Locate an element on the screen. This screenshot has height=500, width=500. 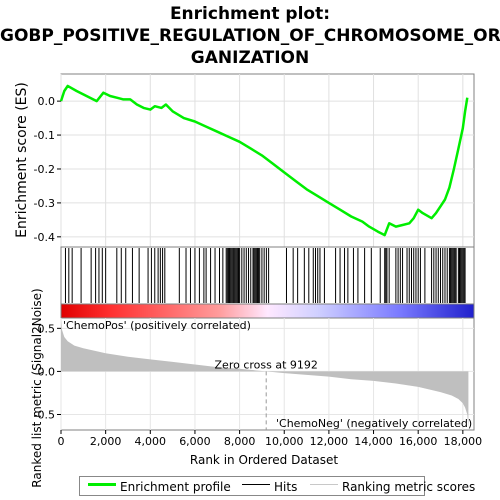
hits-panel-frame is located at coordinates (267, 275).